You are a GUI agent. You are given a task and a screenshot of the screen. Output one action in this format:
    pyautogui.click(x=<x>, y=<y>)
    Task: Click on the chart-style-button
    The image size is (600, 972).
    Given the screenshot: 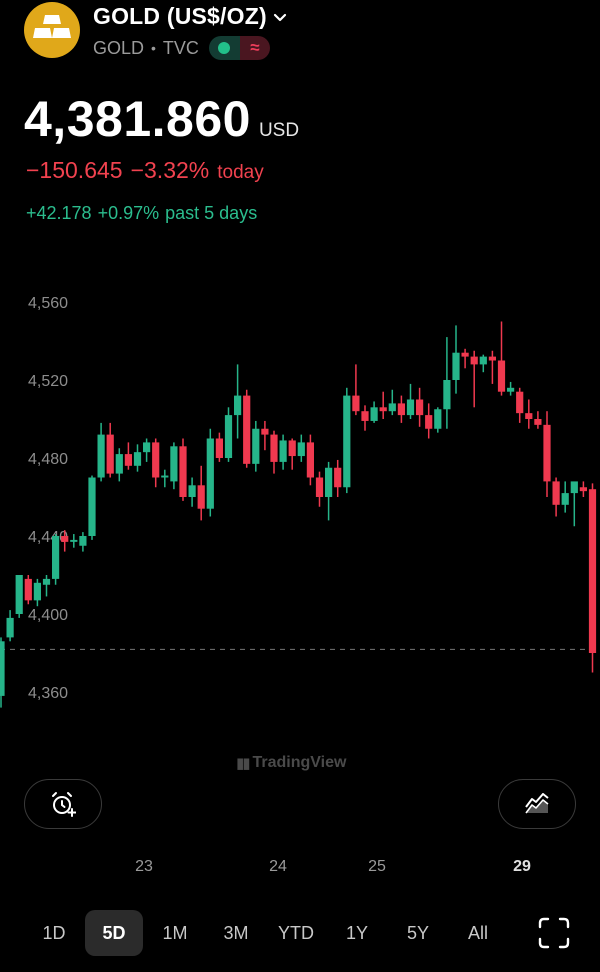 What is the action you would take?
    pyautogui.click(x=537, y=804)
    